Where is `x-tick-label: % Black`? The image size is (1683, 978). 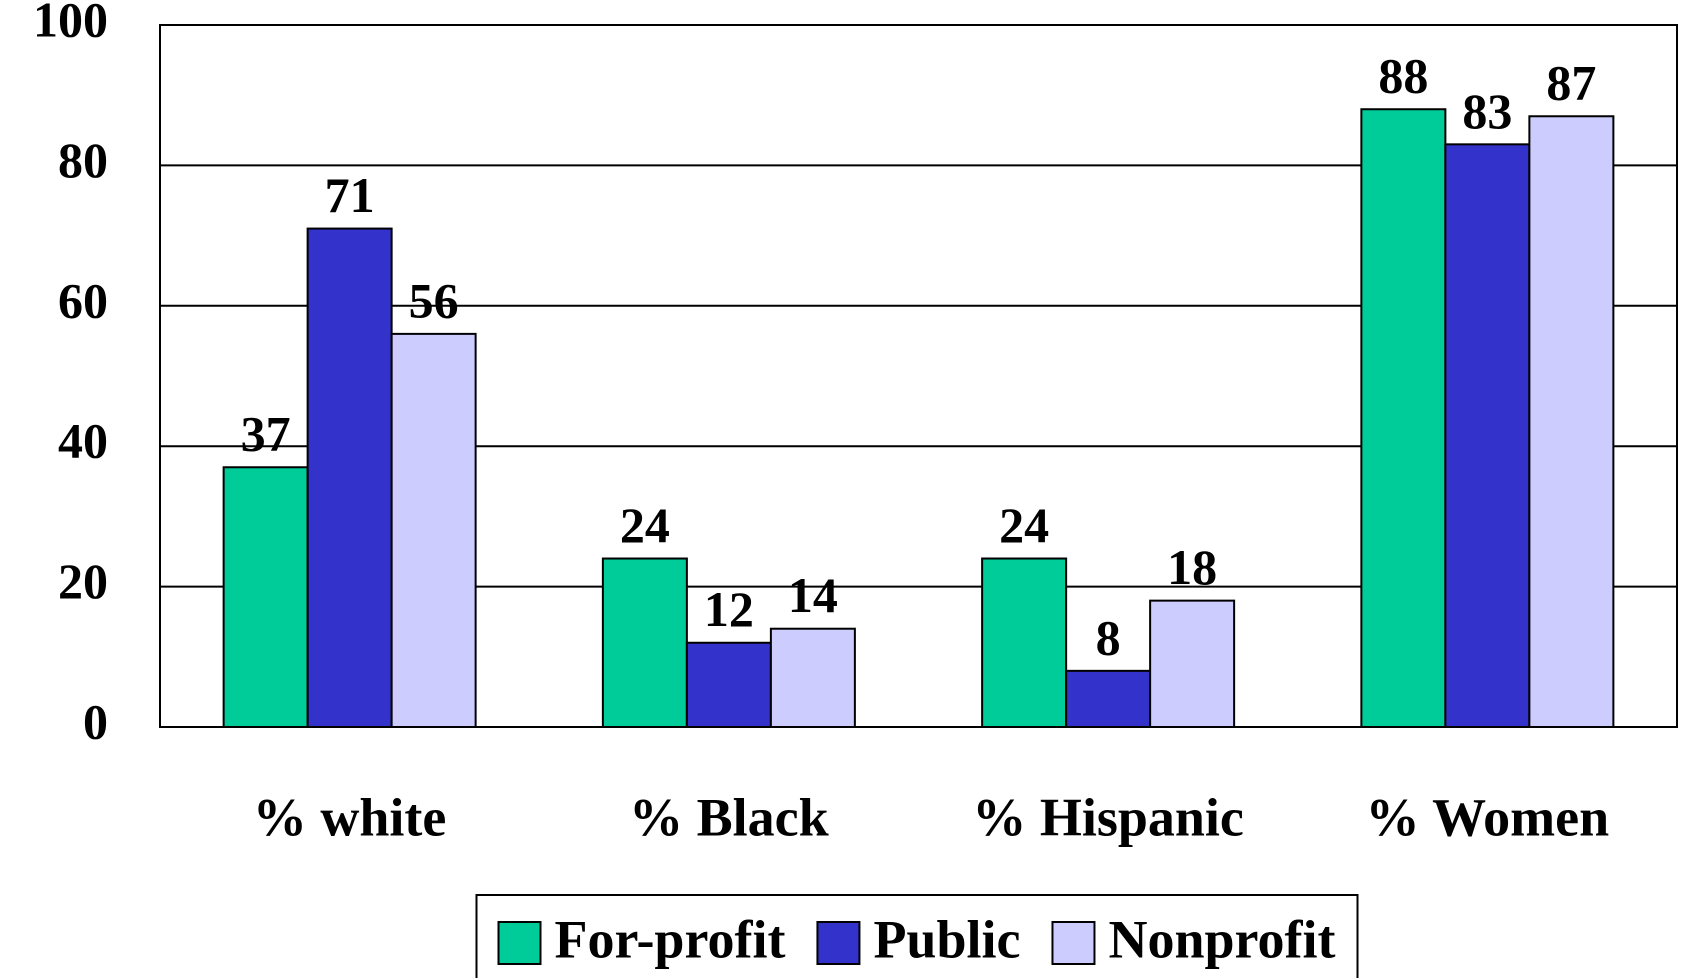 x-tick-label: % Black is located at coordinates (729, 817).